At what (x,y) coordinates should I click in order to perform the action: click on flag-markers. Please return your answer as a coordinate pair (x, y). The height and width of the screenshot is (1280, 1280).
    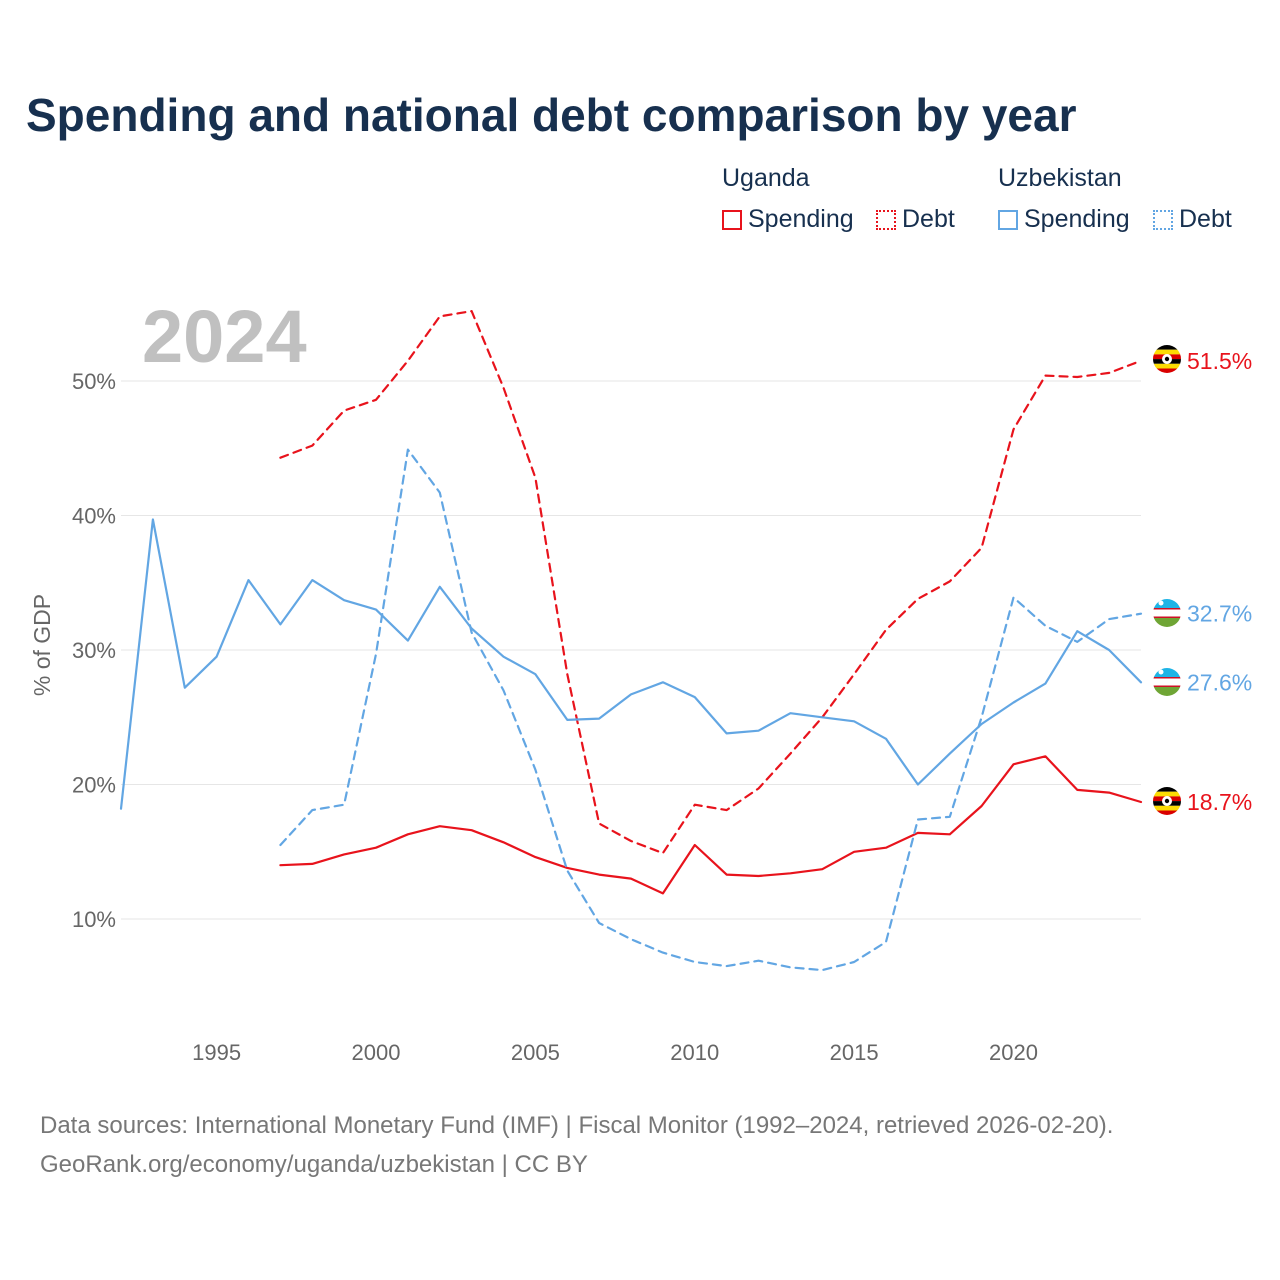
    Looking at the image, I should click on (1167, 580).